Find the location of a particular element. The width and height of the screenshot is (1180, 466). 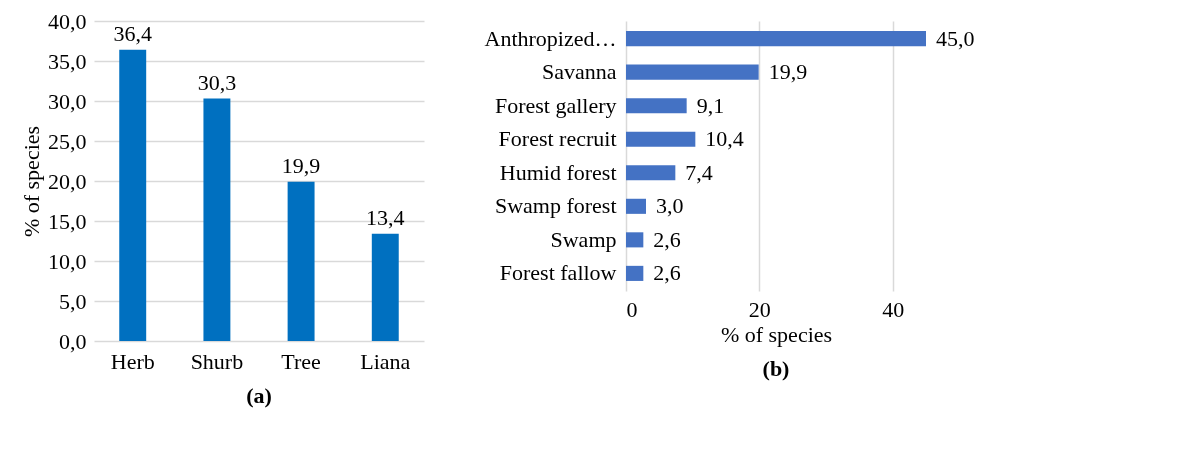

y-tick-label: 30,0 is located at coordinates (67, 101).